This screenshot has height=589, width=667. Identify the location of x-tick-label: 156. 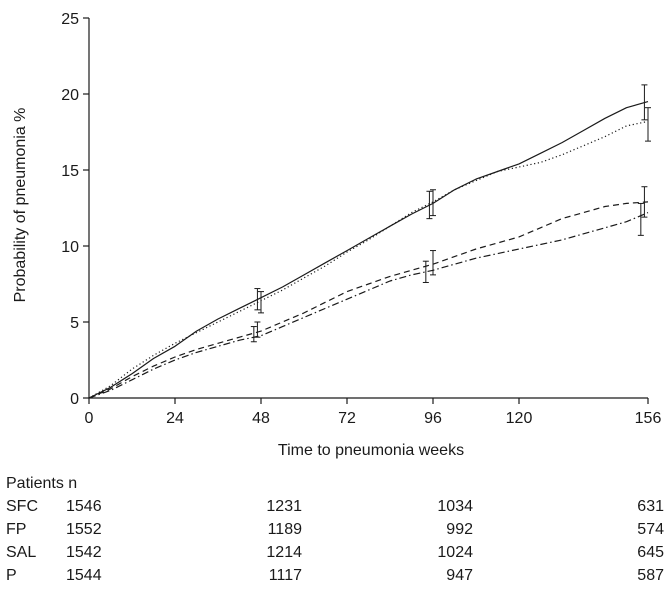
(648, 418).